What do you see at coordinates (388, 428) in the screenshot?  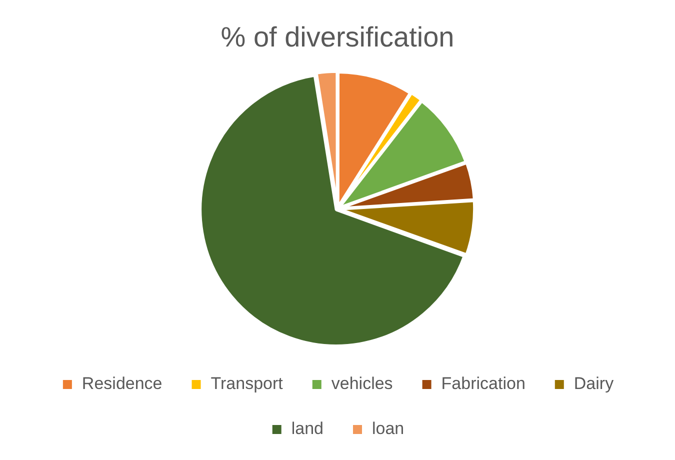 I see `legend-label: loan` at bounding box center [388, 428].